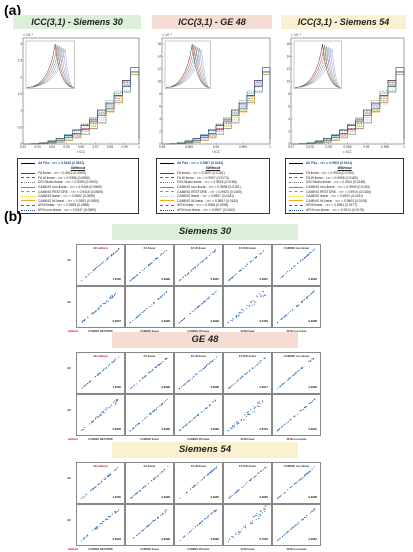 Image resolution: width=413 pixels, height=552 pixels. Describe the element at coordinates (37, 147) in the screenshot. I see `x-tick-label: 0.93` at that location.